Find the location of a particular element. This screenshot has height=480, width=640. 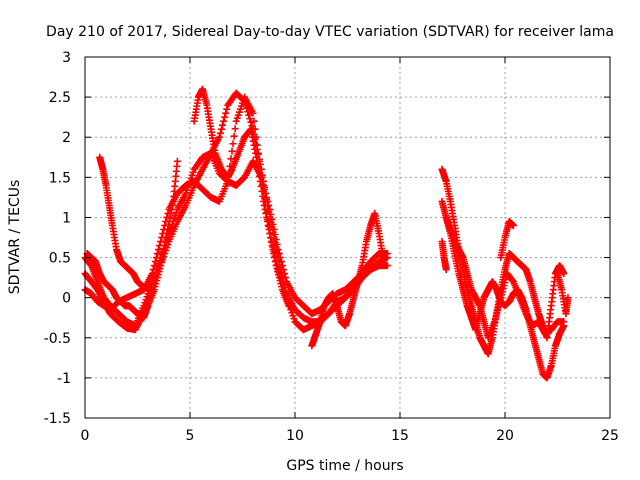

y-tick-label: 0.5 is located at coordinates (60, 259).